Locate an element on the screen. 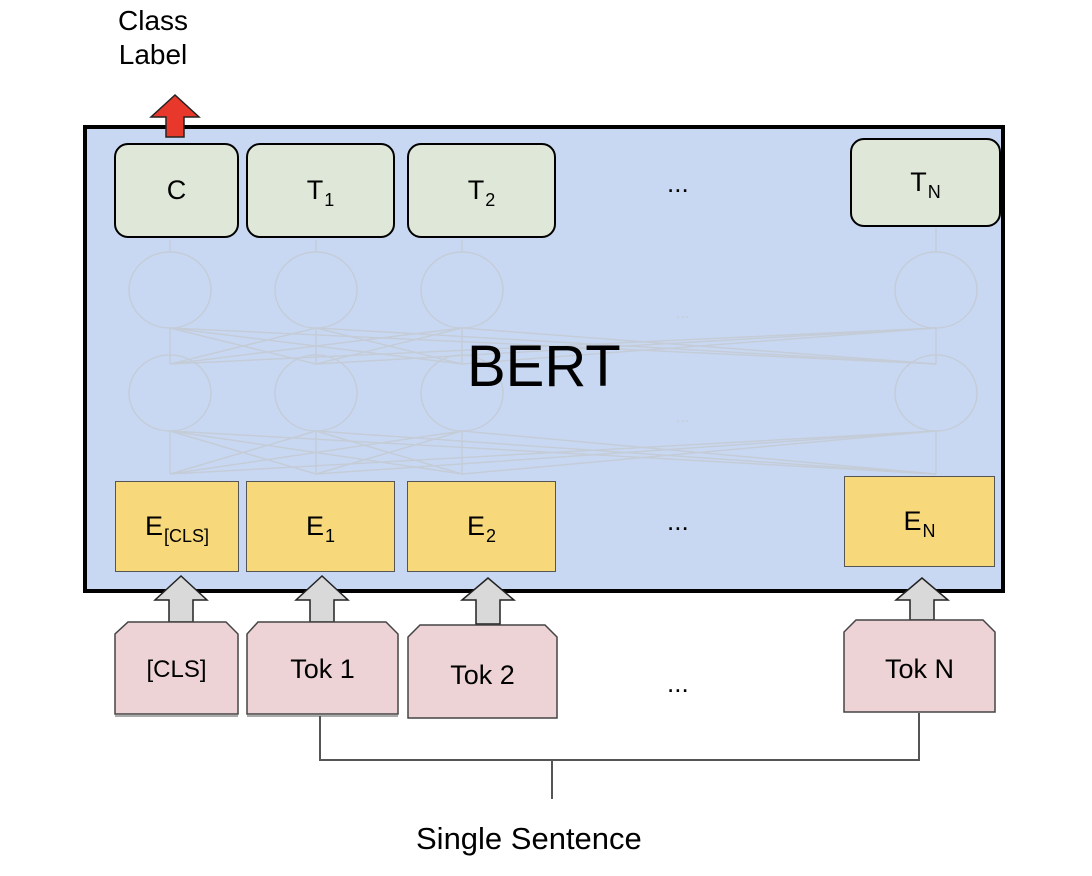  output-c-label: C is located at coordinates (176, 190).